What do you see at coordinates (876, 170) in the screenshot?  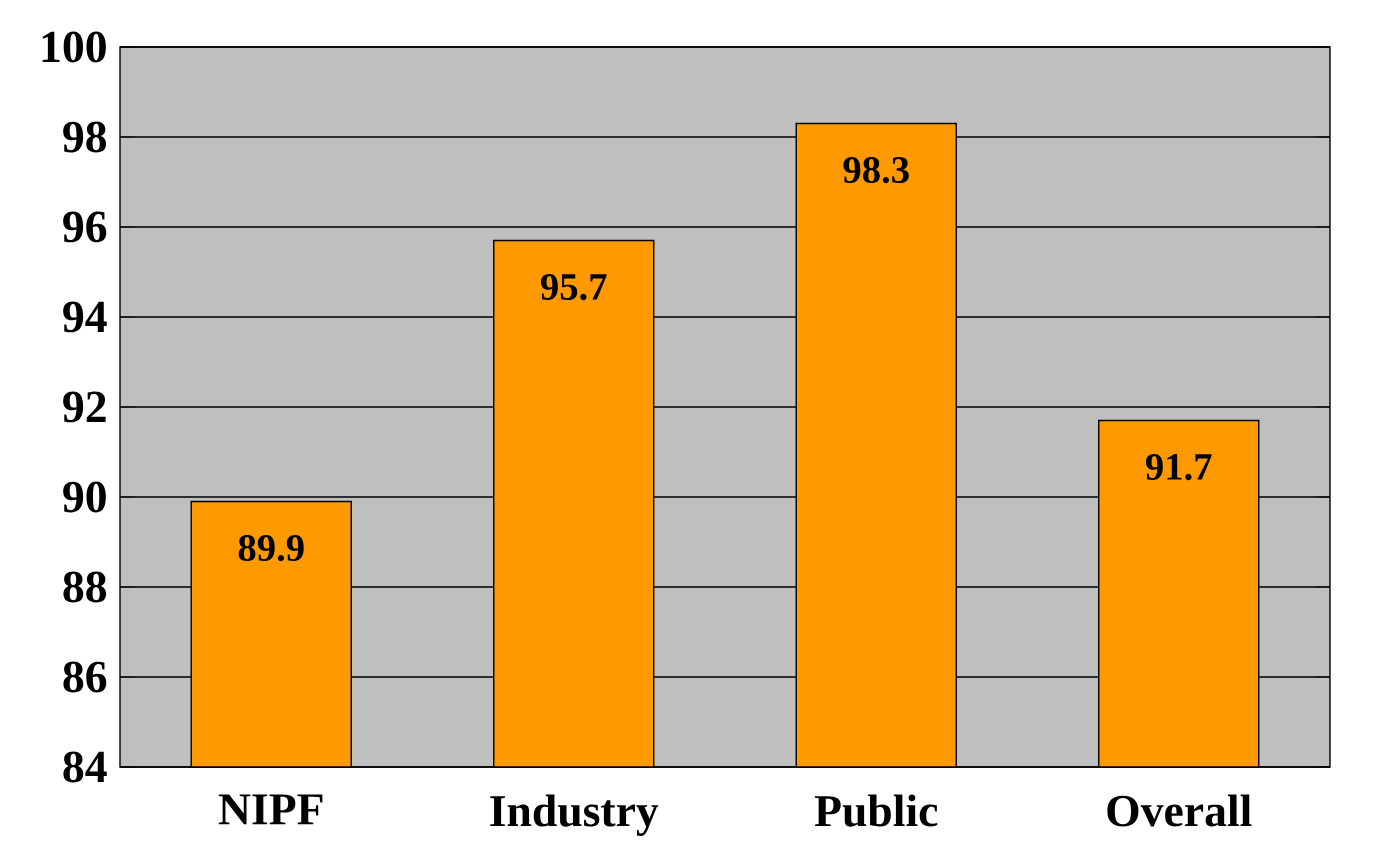 I see `data-label: 98.3` at bounding box center [876, 170].